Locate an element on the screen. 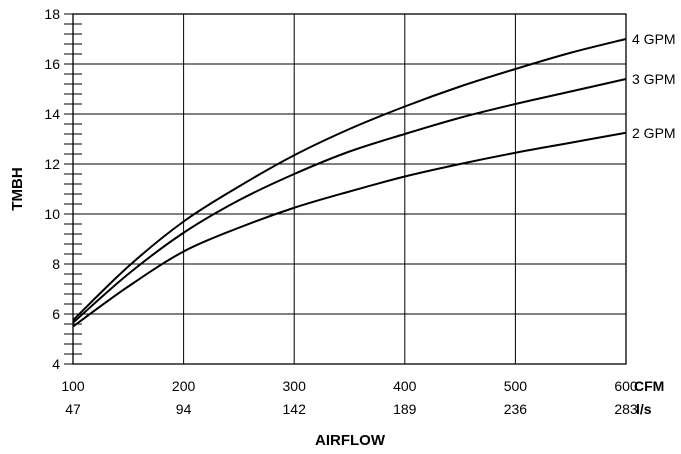 This screenshot has height=454, width=681. x-tick-labels: 100 200 300 400 500 600 is located at coordinates (349, 386).